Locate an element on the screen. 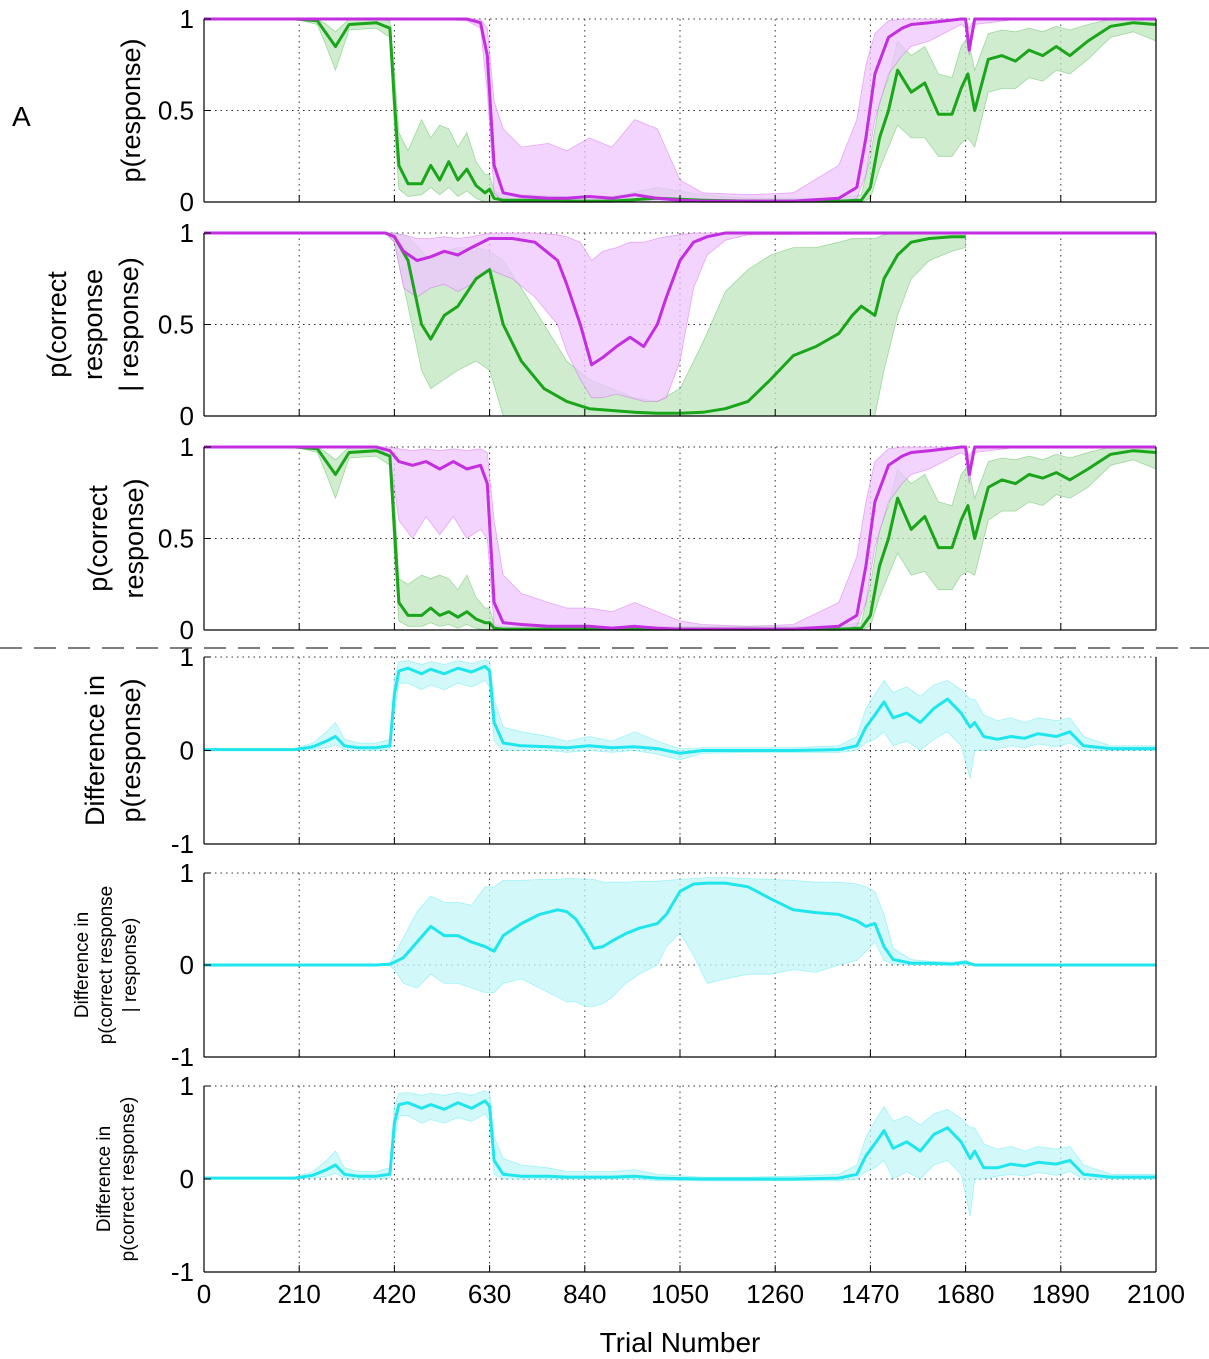 Image resolution: width=1209 pixels, height=1359 pixels. y-axis-label: p(correct response | response) is located at coordinates (93, 324).